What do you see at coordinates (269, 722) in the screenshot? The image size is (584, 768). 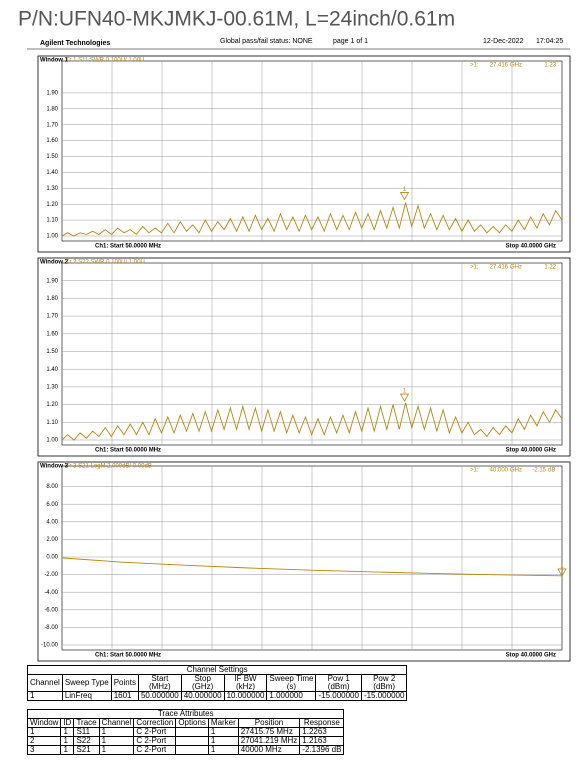 I see `header-text: Position` at bounding box center [269, 722].